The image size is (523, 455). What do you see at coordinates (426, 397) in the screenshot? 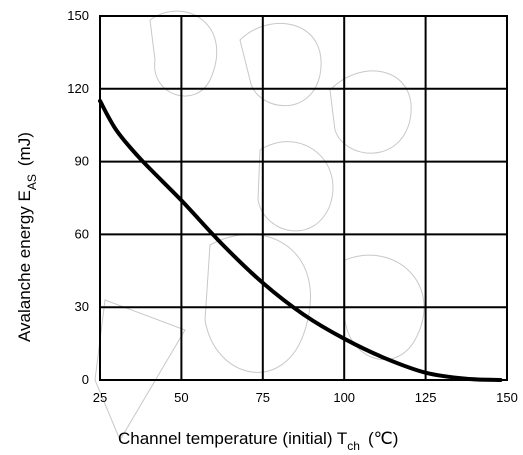
I see `x-tick-label: 125` at bounding box center [426, 397].